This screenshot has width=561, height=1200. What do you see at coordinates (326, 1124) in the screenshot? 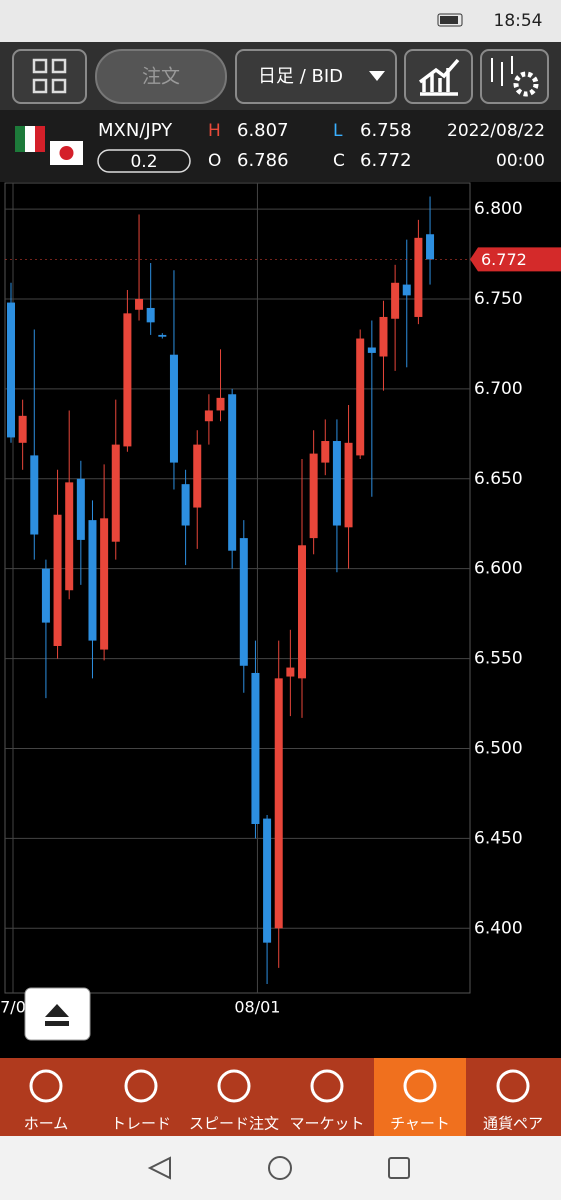
I see `nav-label: マーケット` at bounding box center [326, 1124].